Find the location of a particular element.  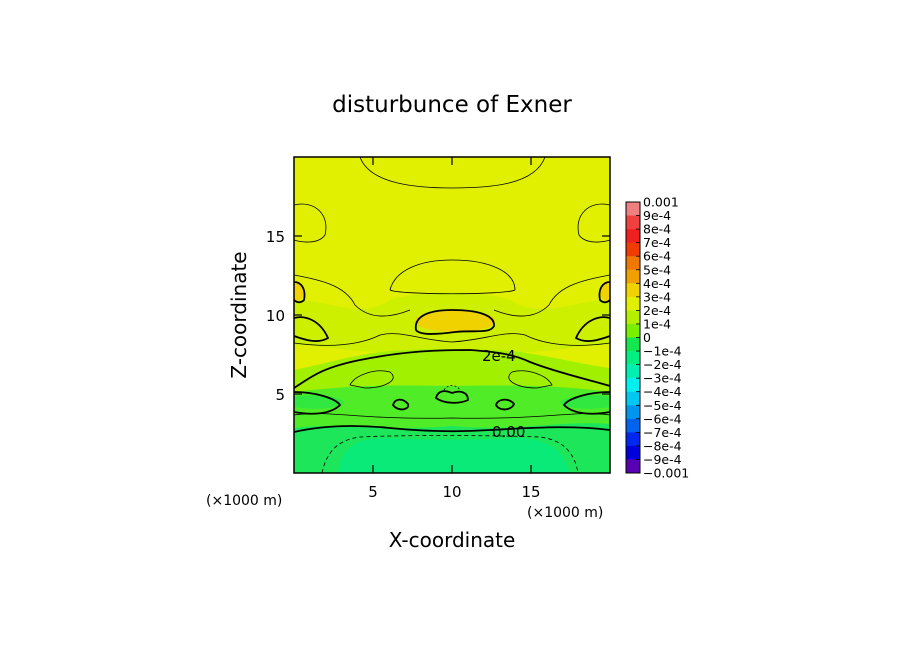

contour-label-2e-4: 2e-4 is located at coordinates (499, 356).